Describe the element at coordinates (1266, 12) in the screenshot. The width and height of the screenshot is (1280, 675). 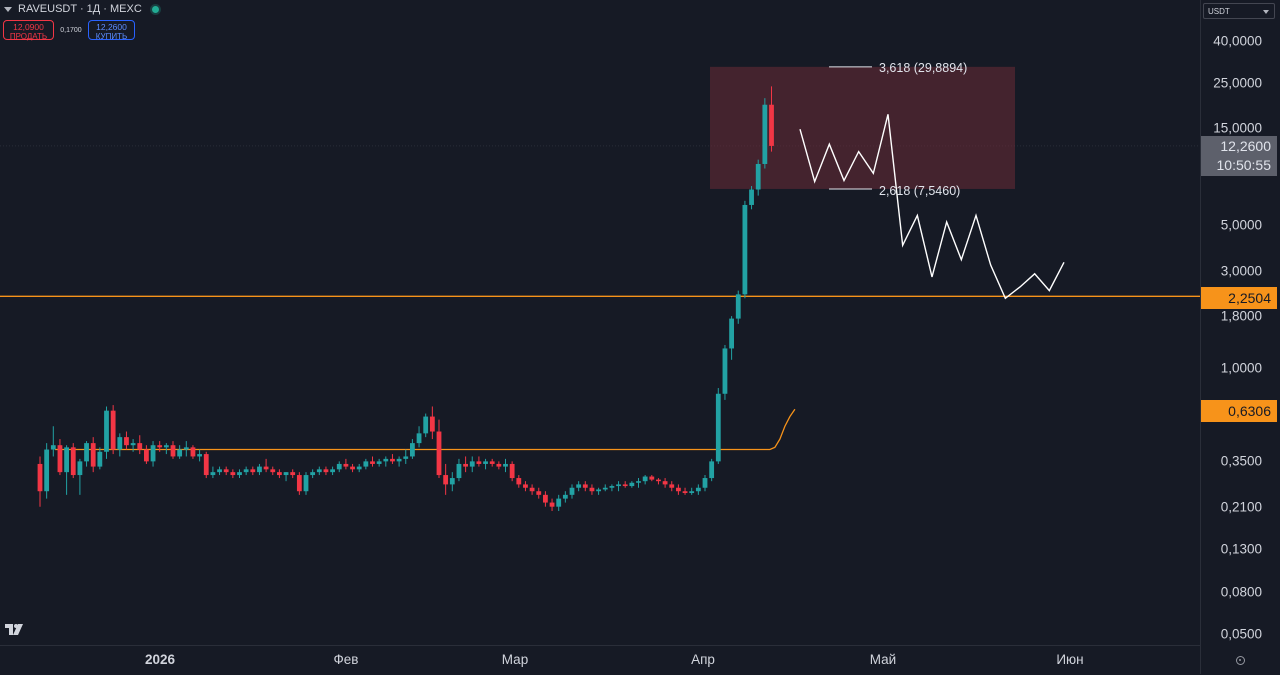
I see `chevron-down-icon` at that location.